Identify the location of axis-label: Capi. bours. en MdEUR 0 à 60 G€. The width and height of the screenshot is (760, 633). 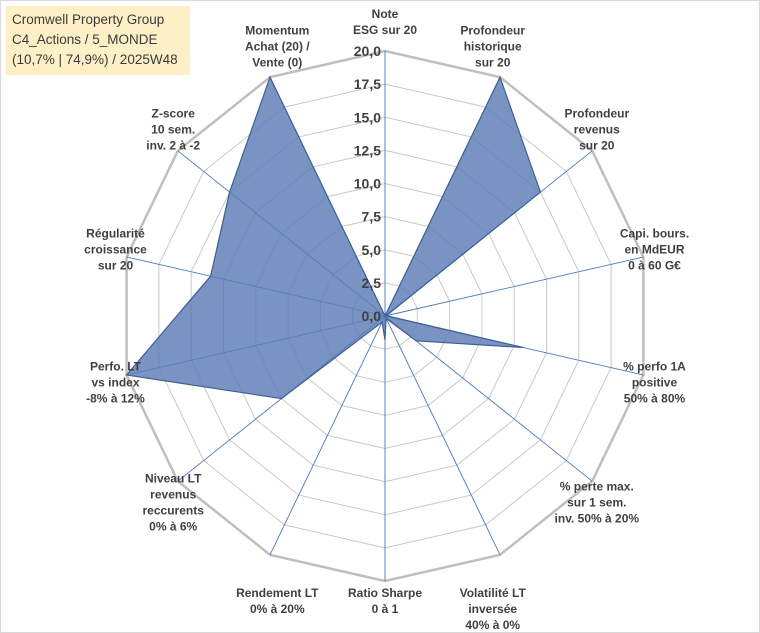
(654, 250).